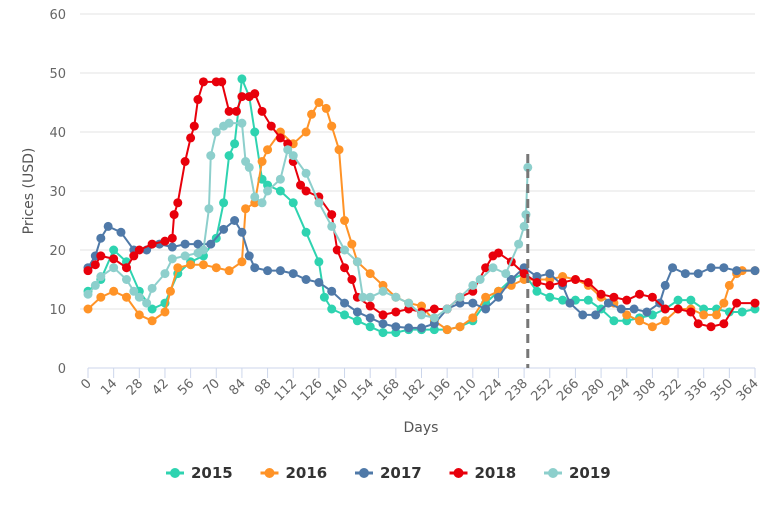  What do you see at coordinates (440, 390) in the screenshot?
I see `x-tick-label: 196` at bounding box center [440, 390].